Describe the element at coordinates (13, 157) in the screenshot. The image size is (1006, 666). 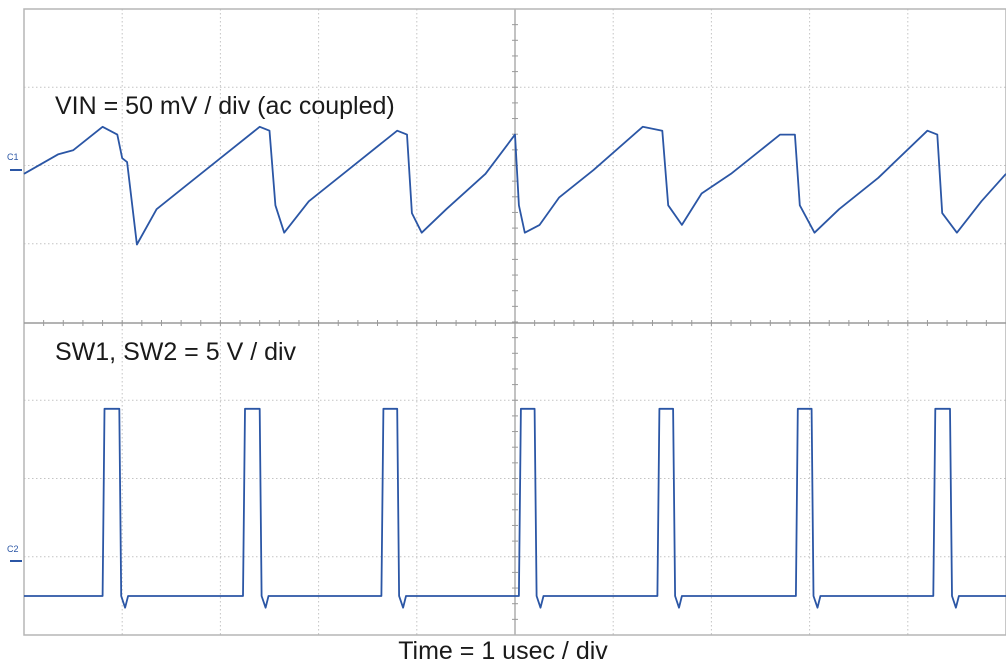
I see `ch1-marker-label: C1` at that location.